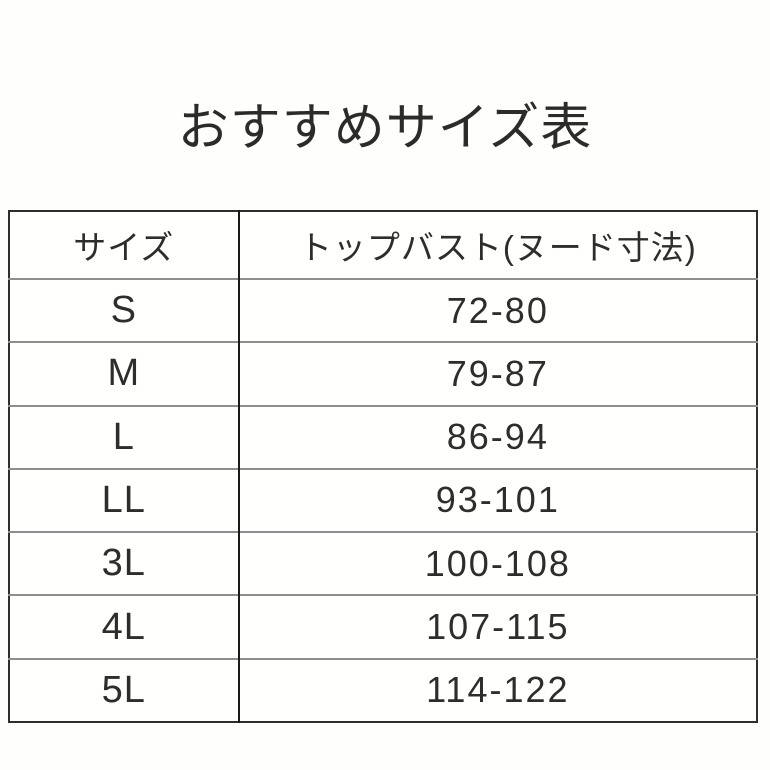 The width and height of the screenshot is (770, 770). Describe the element at coordinates (497, 689) in the screenshot. I see `bust-cell: 114-122` at that location.